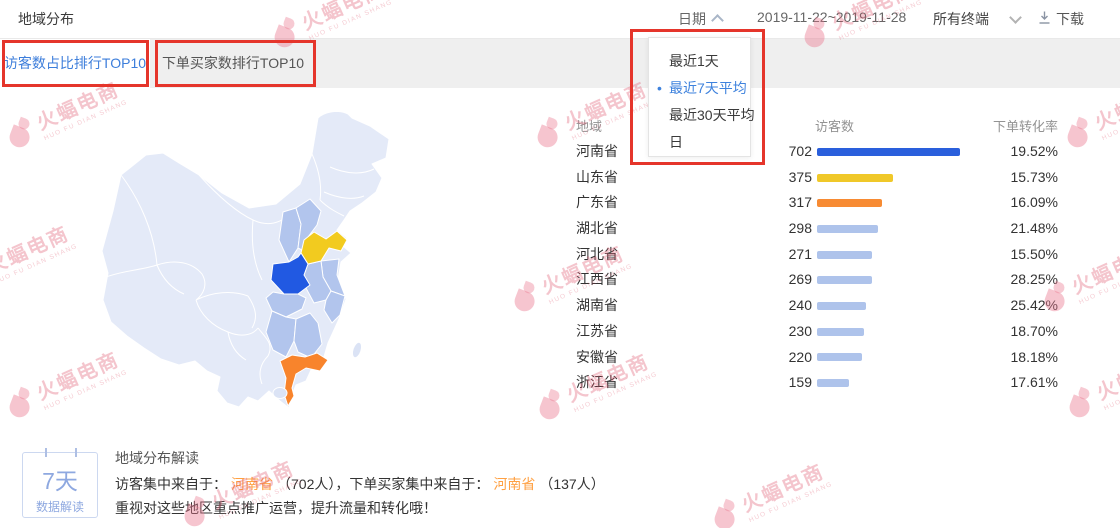 This screenshot has width=1120, height=528. What do you see at coordinates (1034, 253) in the screenshot?
I see `conversion-rate: 15.50%` at bounding box center [1034, 253].